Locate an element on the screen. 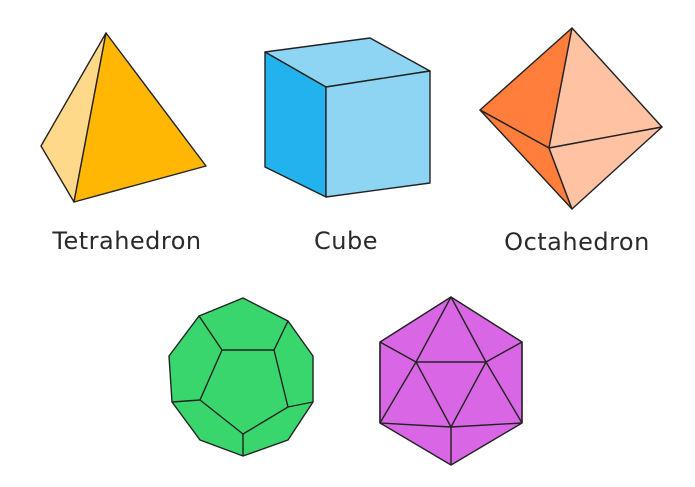  tetrahedron-icon is located at coordinates (123, 117).